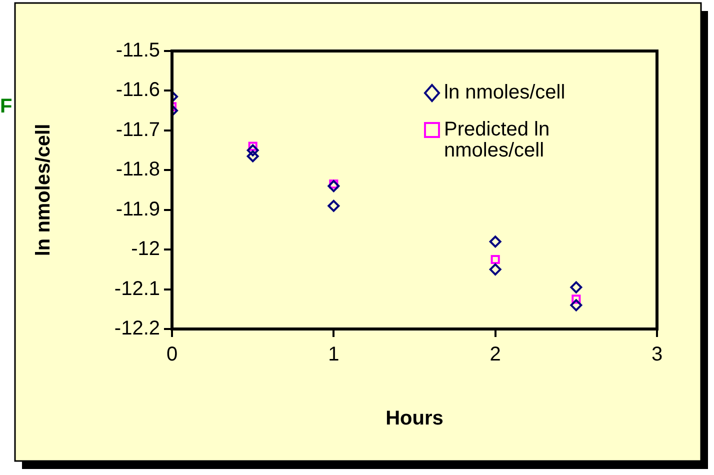  What do you see at coordinates (138, 129) in the screenshot?
I see `y-tick-label: -11.7` at bounding box center [138, 129].